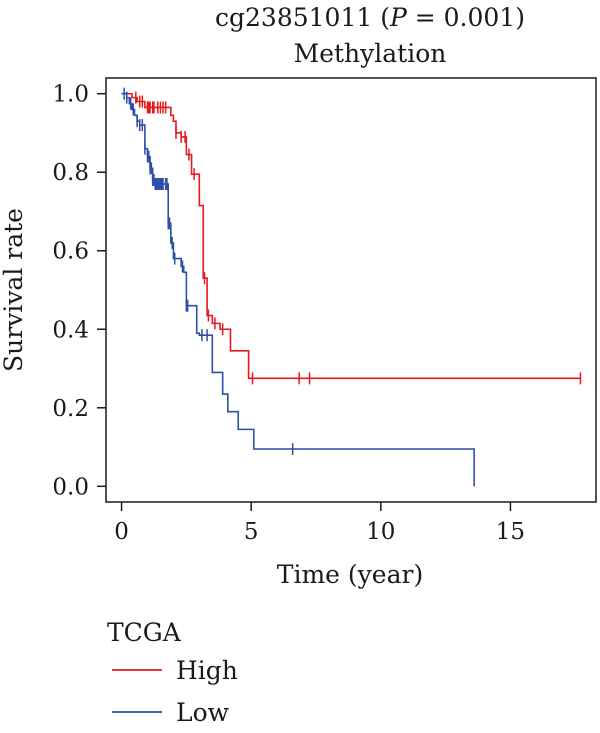 This screenshot has height=733, width=600. I want to click on legend-label-high: High, so click(207, 670).